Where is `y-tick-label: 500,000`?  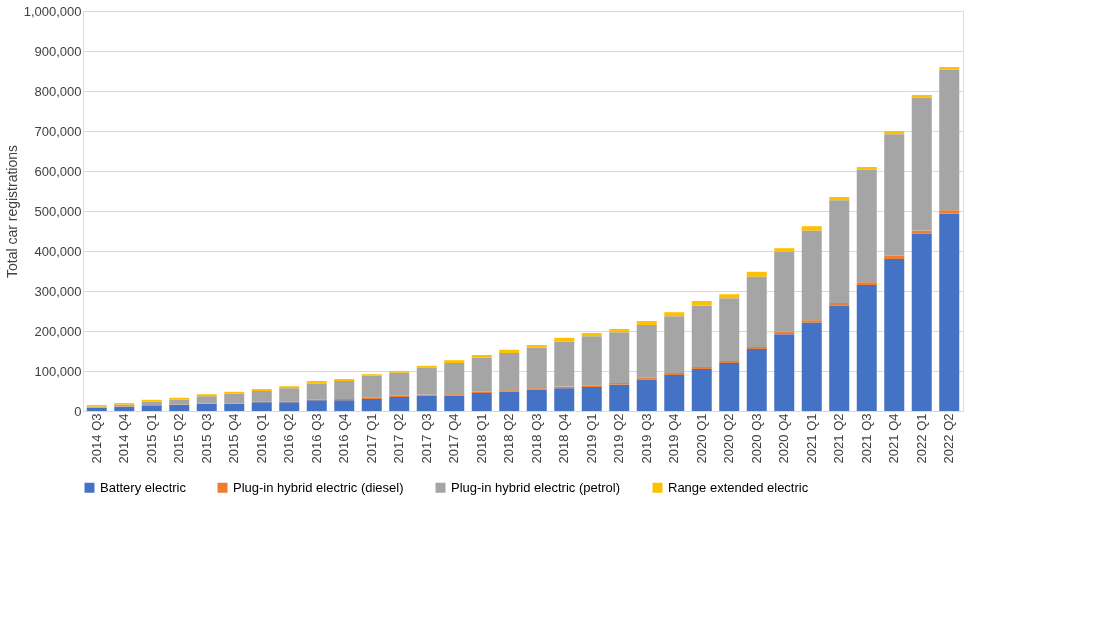
y-tick-label: 500,000 is located at coordinates (58, 211).